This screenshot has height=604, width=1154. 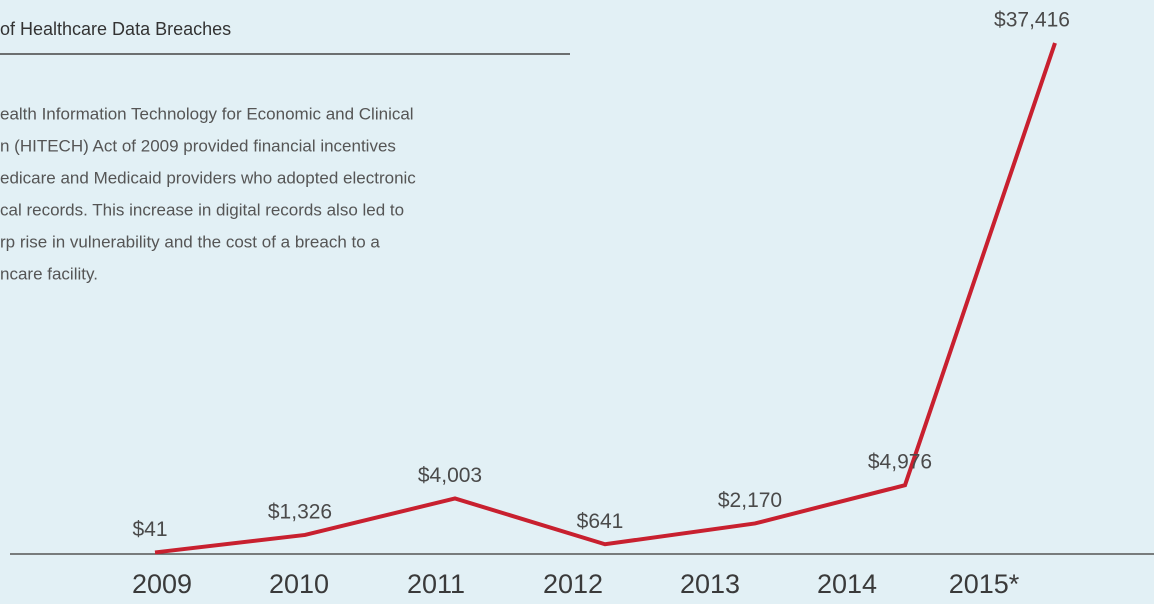 I want to click on x-tick-label: 2012, so click(x=573, y=584).